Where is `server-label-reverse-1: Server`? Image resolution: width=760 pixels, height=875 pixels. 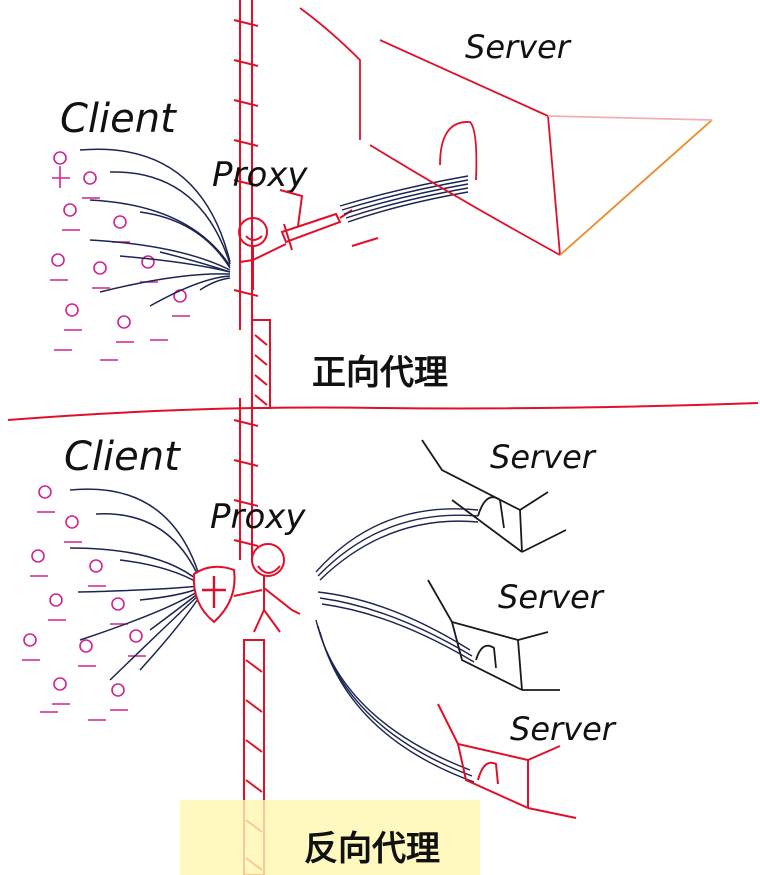 server-label-reverse-1: Server is located at coordinates (543, 457).